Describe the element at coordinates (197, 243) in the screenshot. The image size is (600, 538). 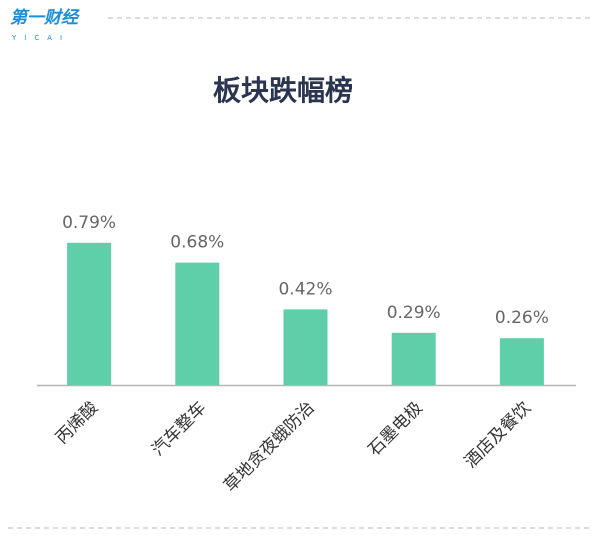
I see `value-label: 0.68%` at that location.